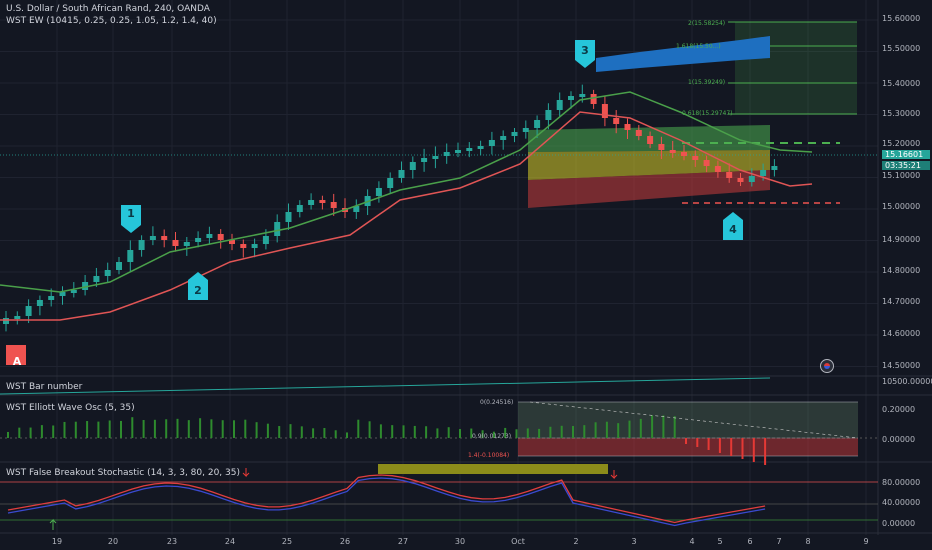 The height and width of the screenshot is (550, 932). I want to click on stoch-k, so click(386, 499).